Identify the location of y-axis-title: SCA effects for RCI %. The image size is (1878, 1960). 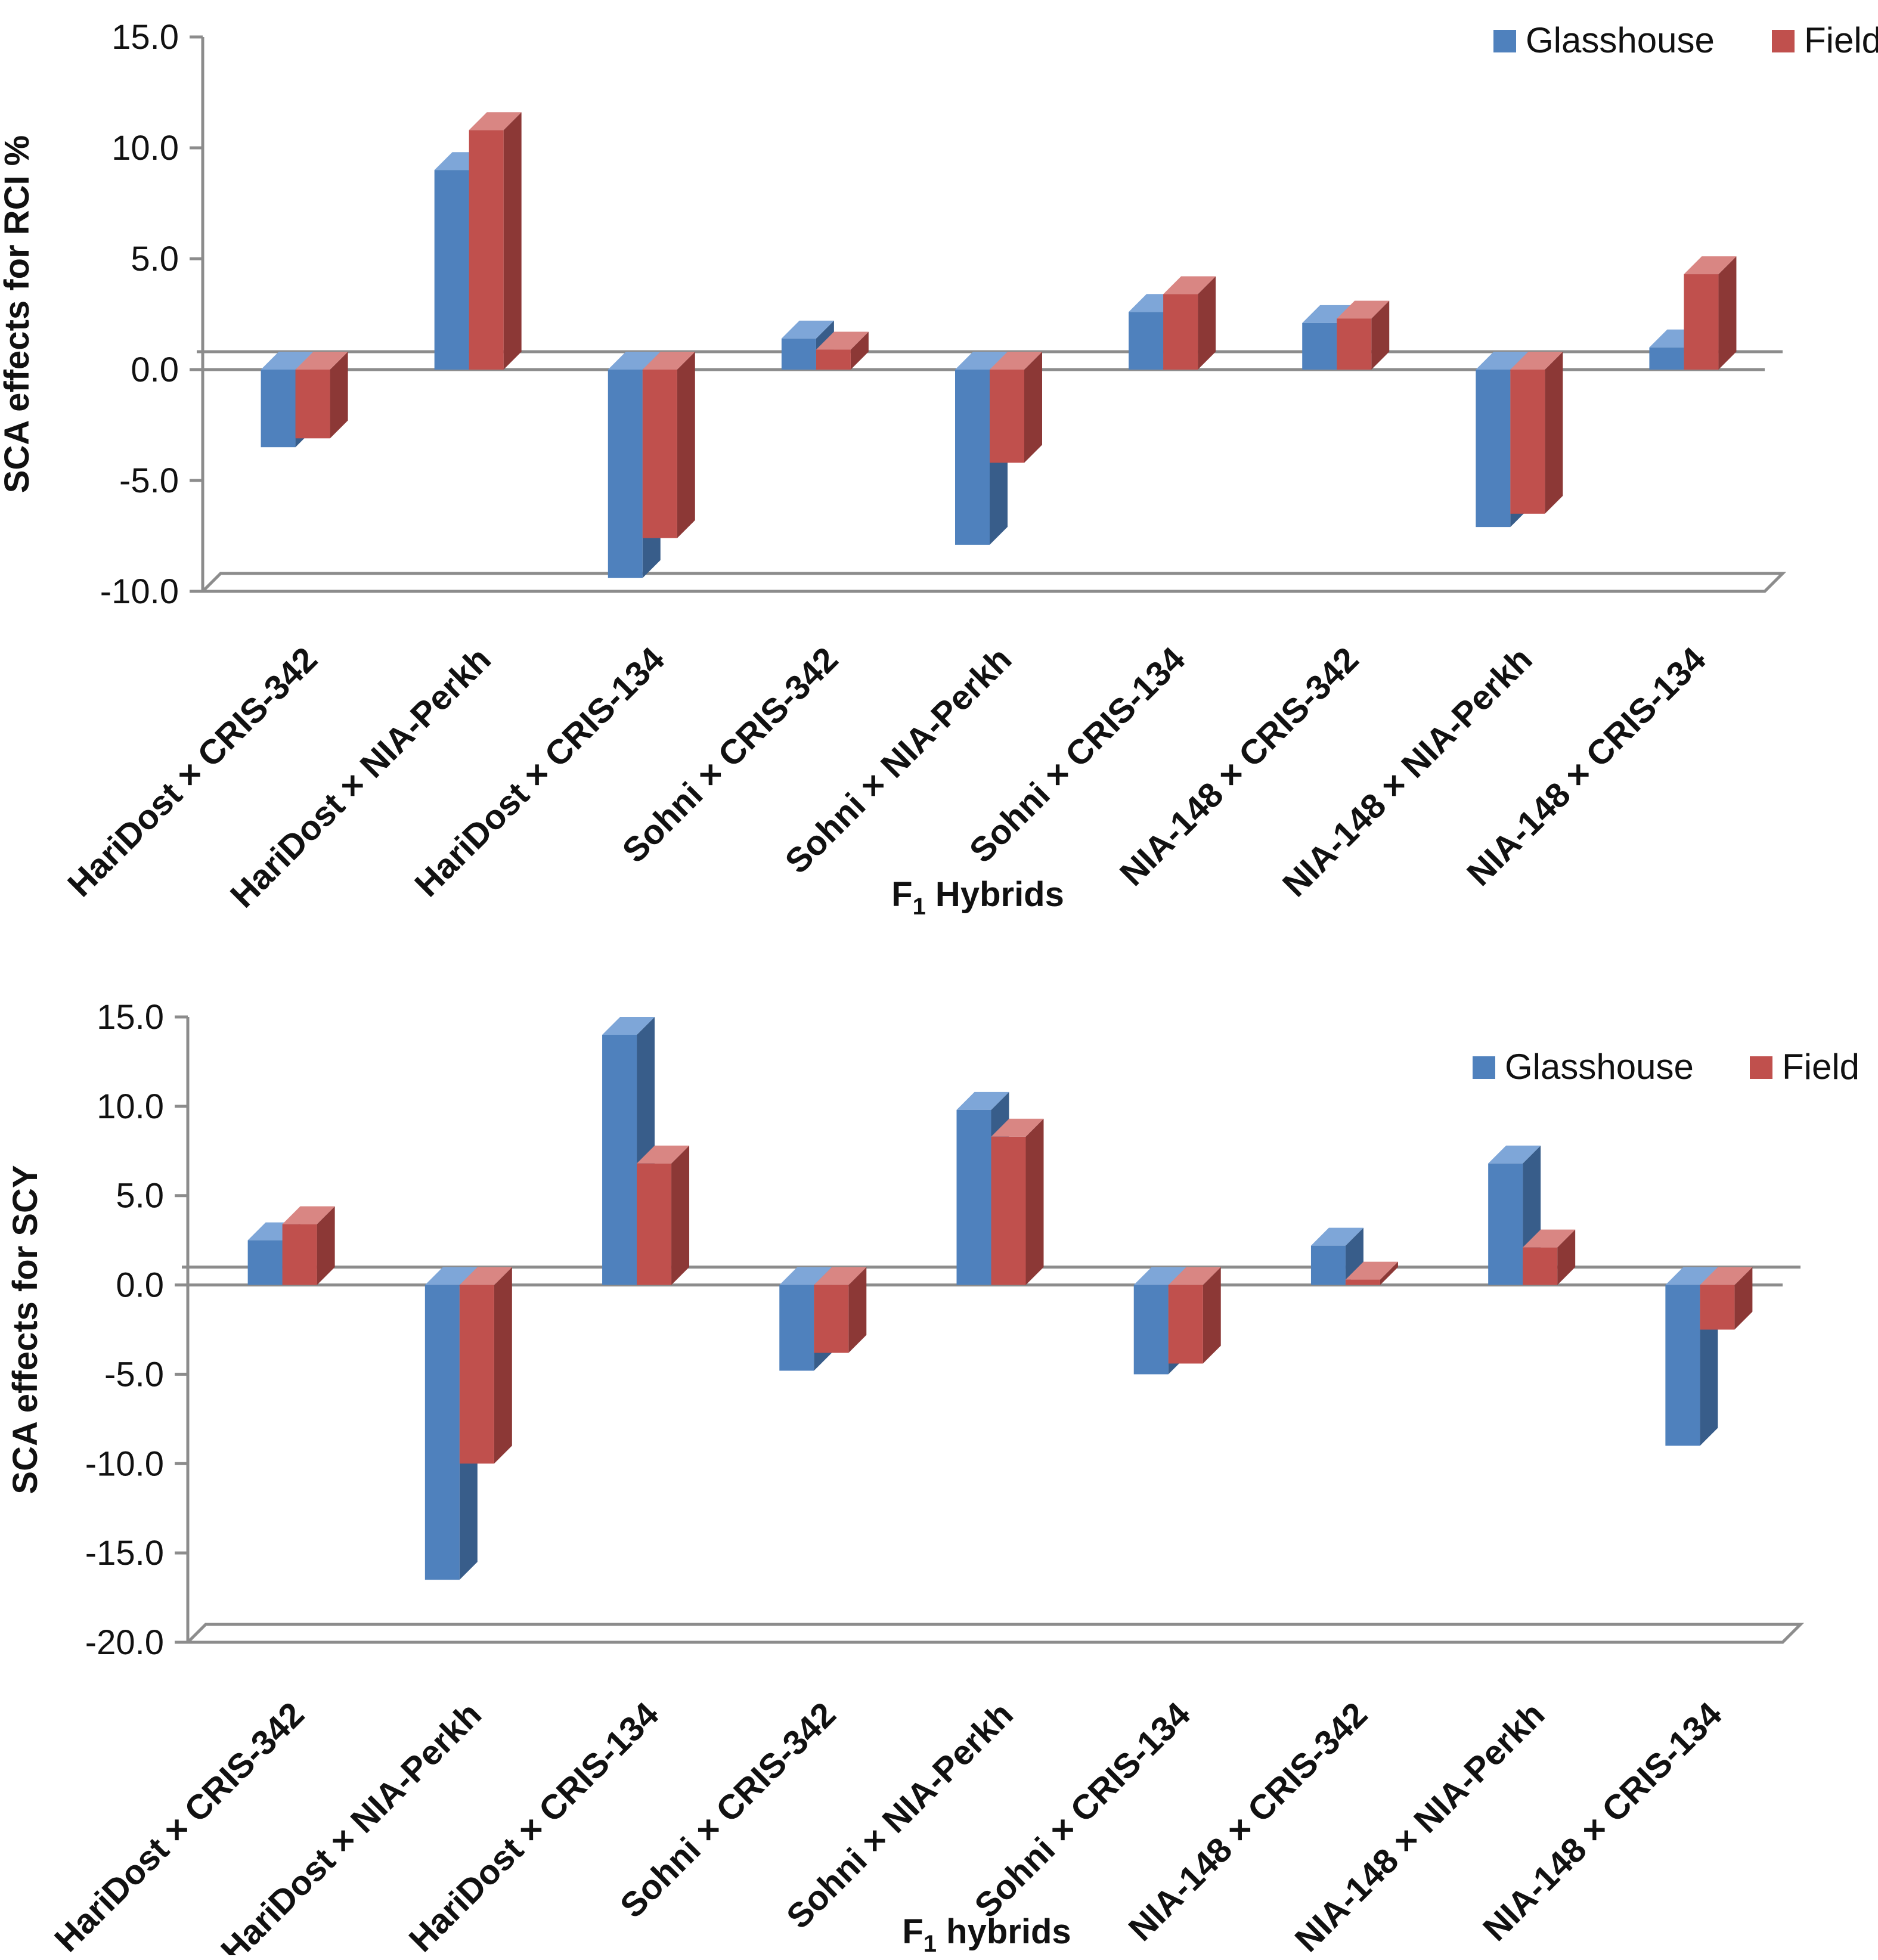
(18, 315).